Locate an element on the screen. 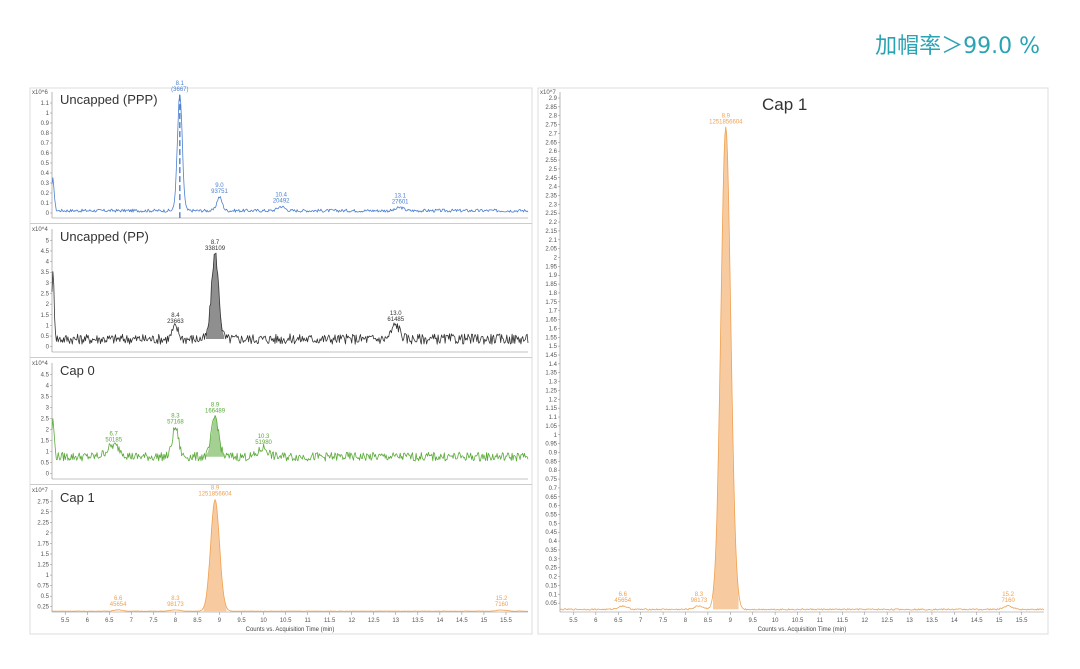  x-tick-label: 11.5 is located at coordinates (330, 621).